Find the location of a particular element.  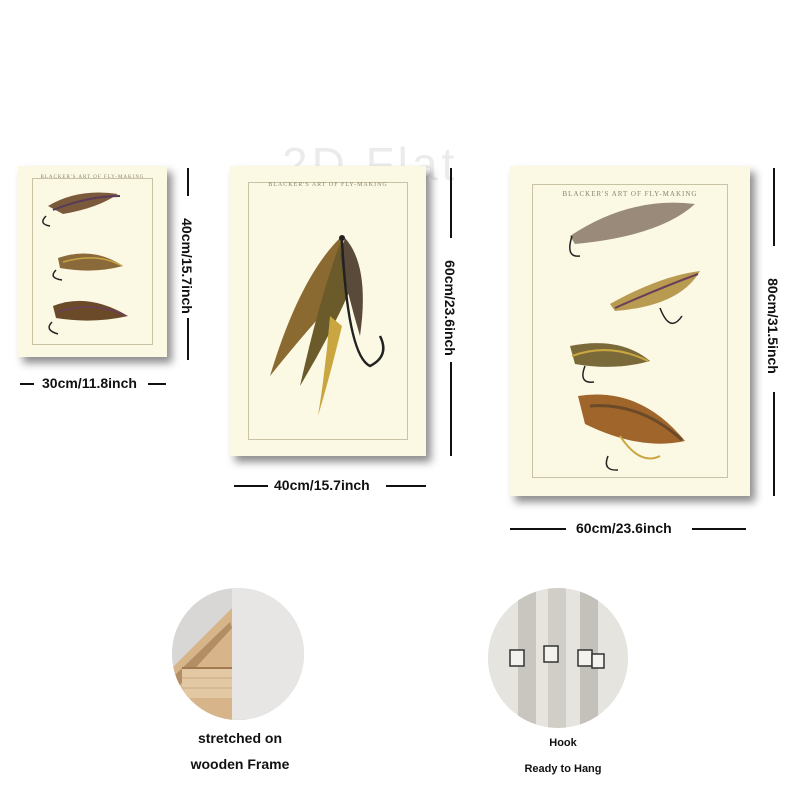

canvas-small: BLACKER'S ART OF FLY-MAKING is located at coordinates (92, 261).